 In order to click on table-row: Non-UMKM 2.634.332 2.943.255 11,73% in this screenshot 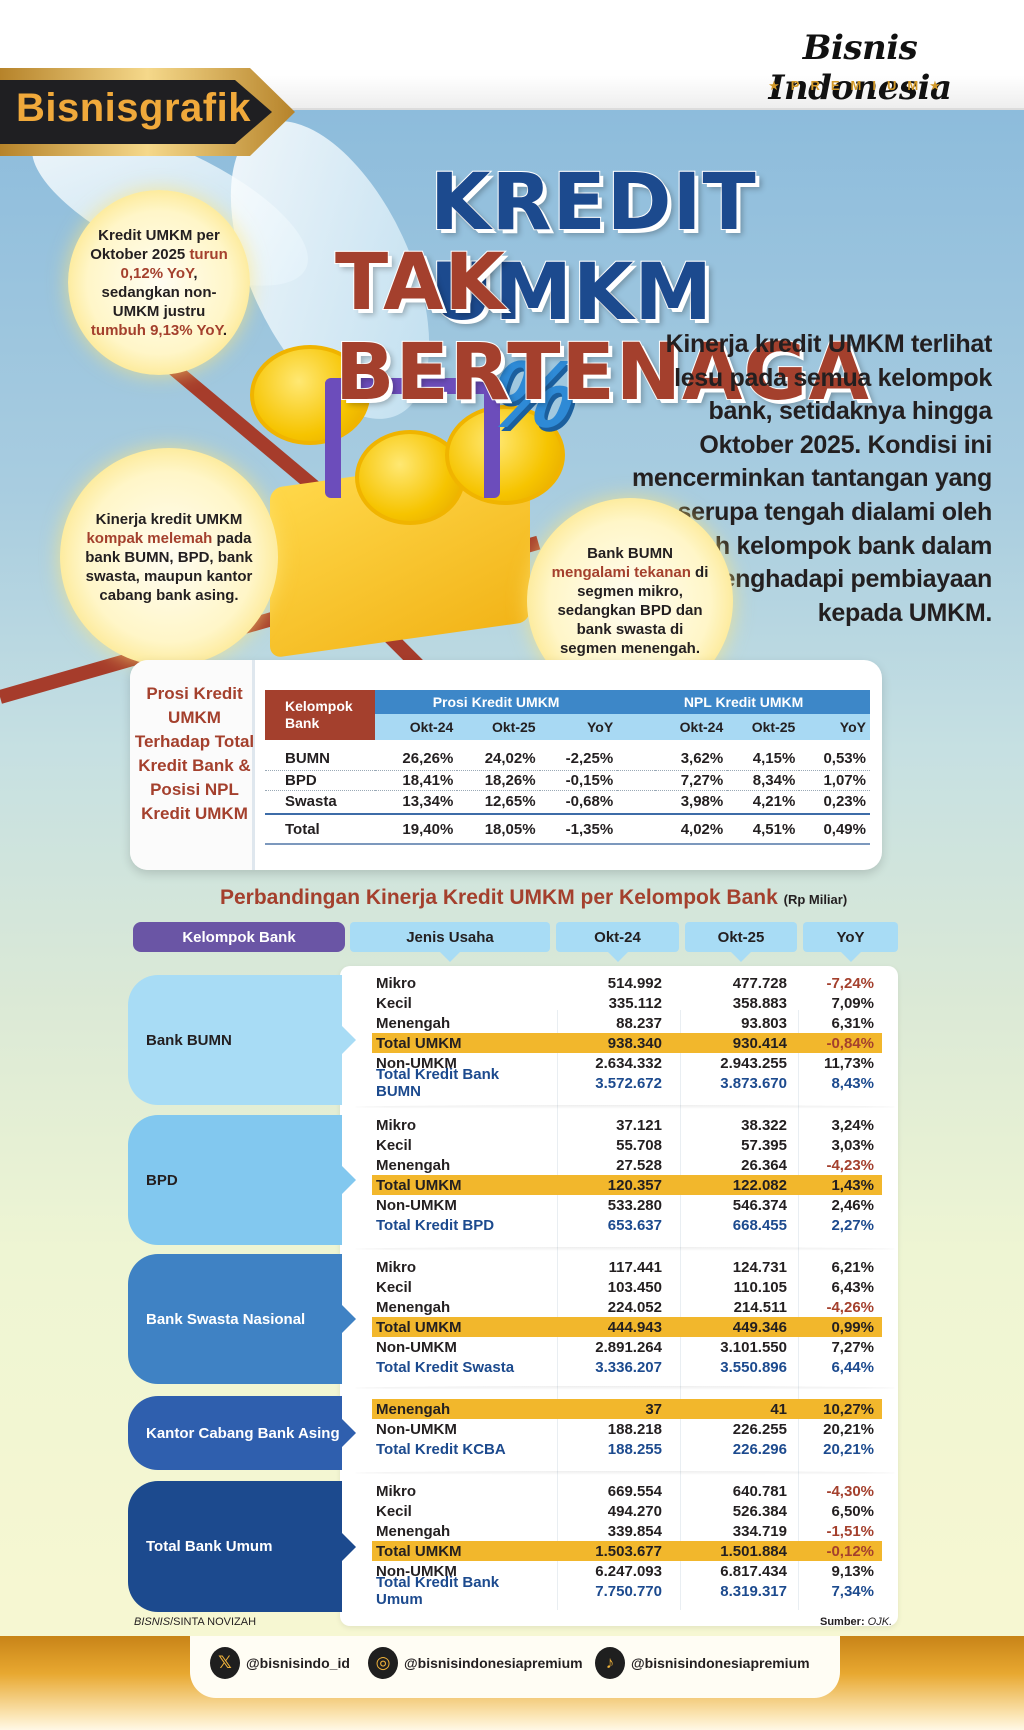, I will do `click(625, 1063)`.